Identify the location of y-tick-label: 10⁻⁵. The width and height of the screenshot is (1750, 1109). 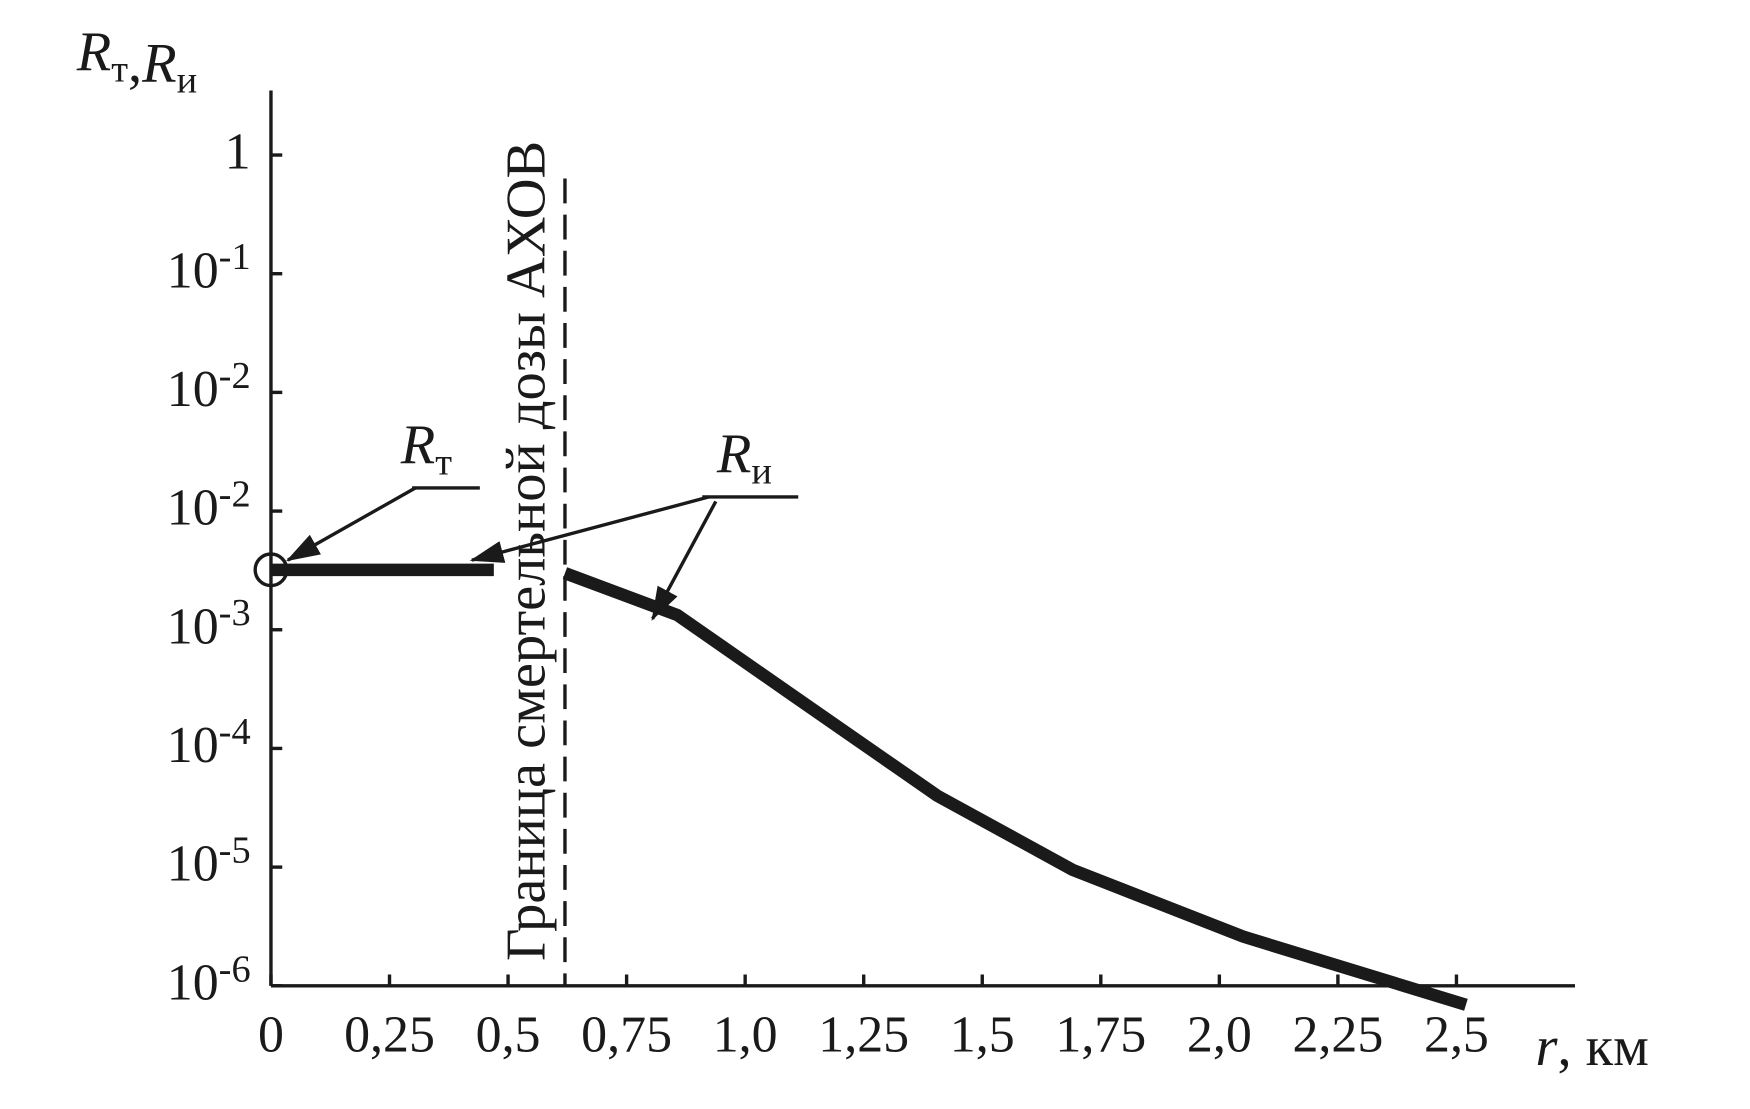
(209, 861).